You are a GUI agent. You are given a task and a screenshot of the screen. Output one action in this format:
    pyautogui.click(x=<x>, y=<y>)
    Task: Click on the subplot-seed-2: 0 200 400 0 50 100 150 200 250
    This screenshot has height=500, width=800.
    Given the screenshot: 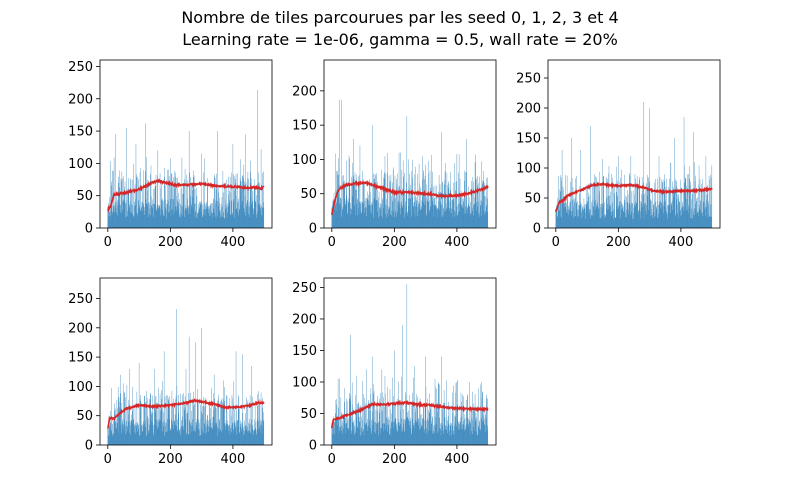 What is the action you would take?
    pyautogui.click(x=618, y=154)
    